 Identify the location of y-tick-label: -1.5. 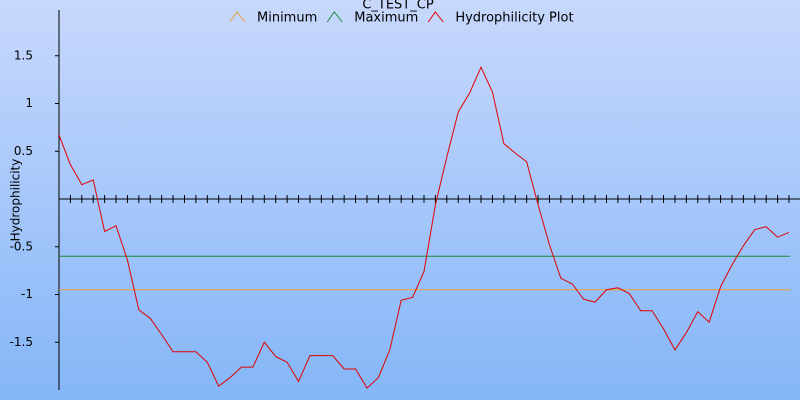
(21, 342).